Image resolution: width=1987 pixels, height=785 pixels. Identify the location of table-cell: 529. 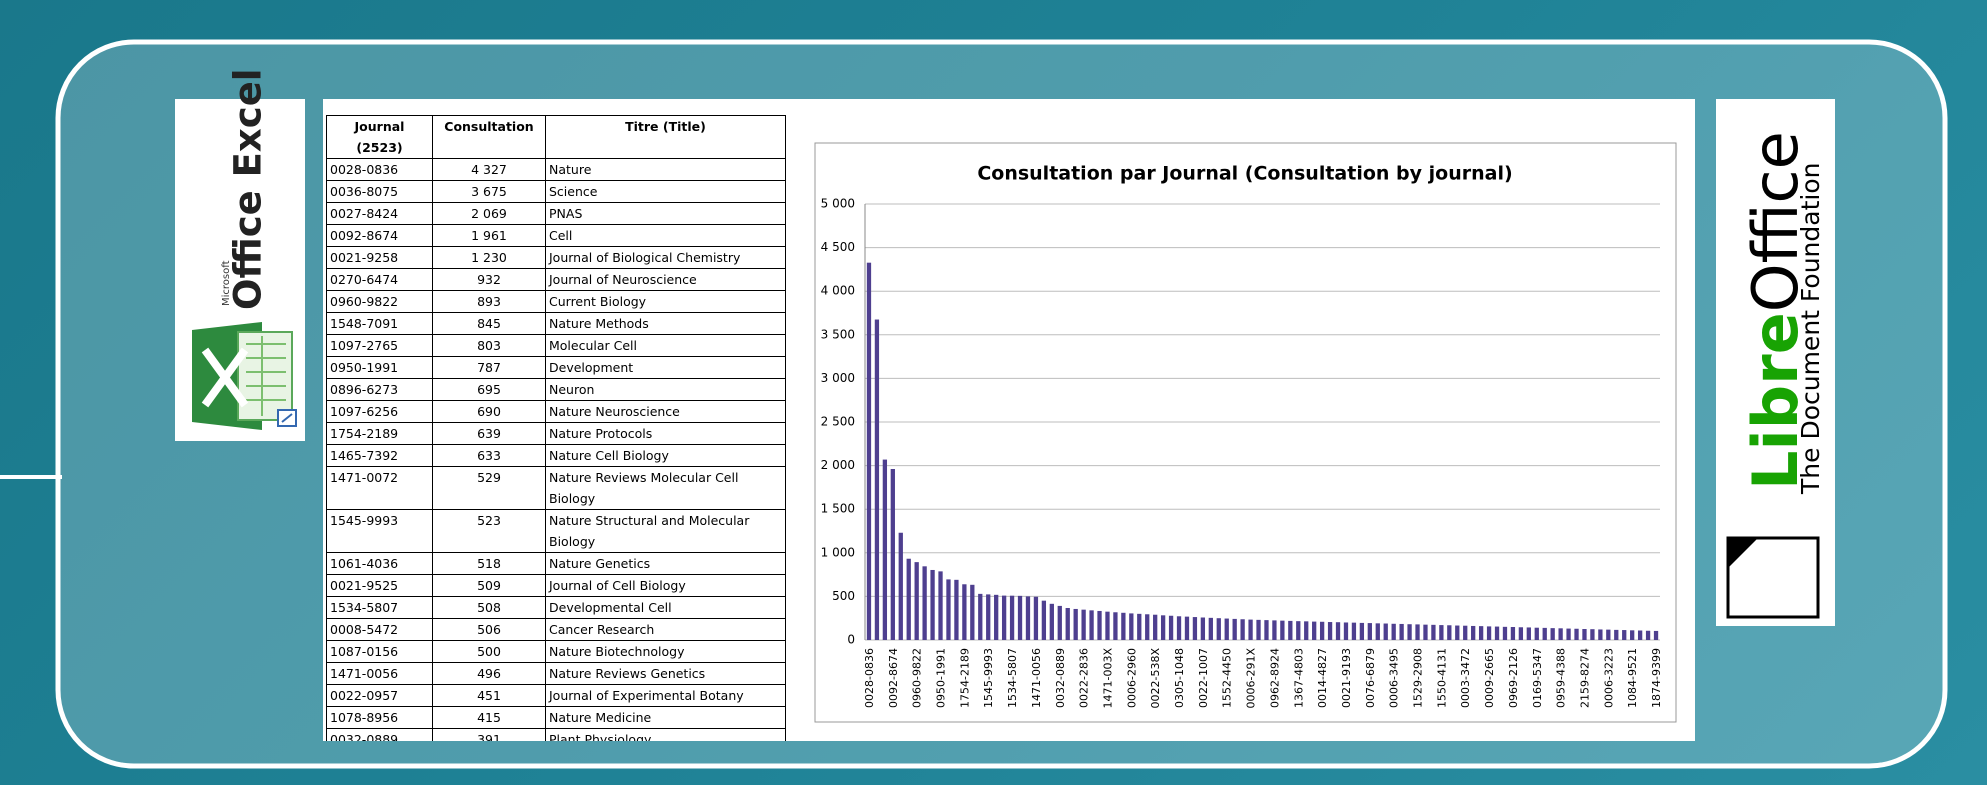
(489, 488).